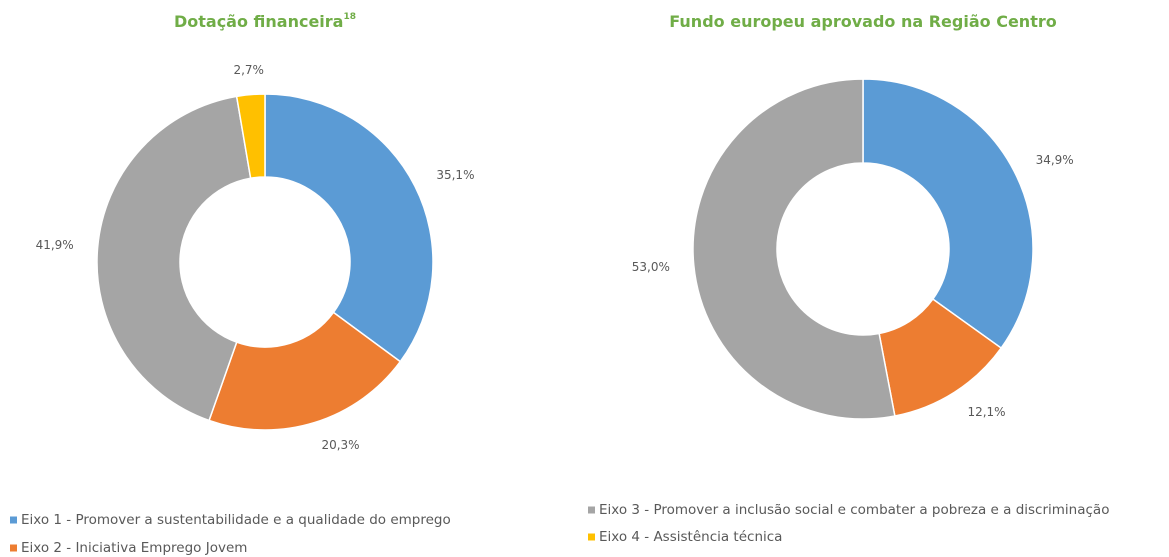 Image resolution: width=1169 pixels, height=557 pixels. Describe the element at coordinates (55, 245) in the screenshot. I see `data-label: 41,9%` at that location.